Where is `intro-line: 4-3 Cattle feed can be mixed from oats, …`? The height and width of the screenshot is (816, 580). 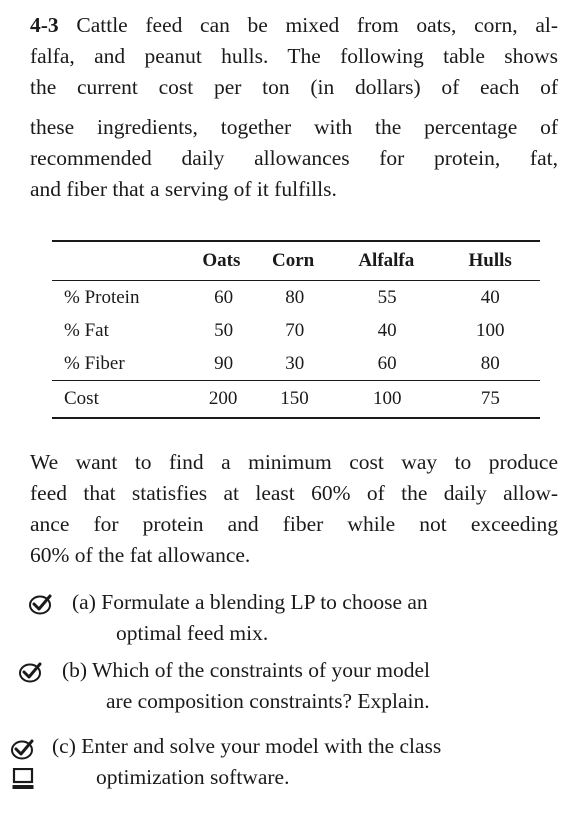
intro-line: 4-3 Cattle feed can be mixed from oats, … is located at coordinates (294, 25).